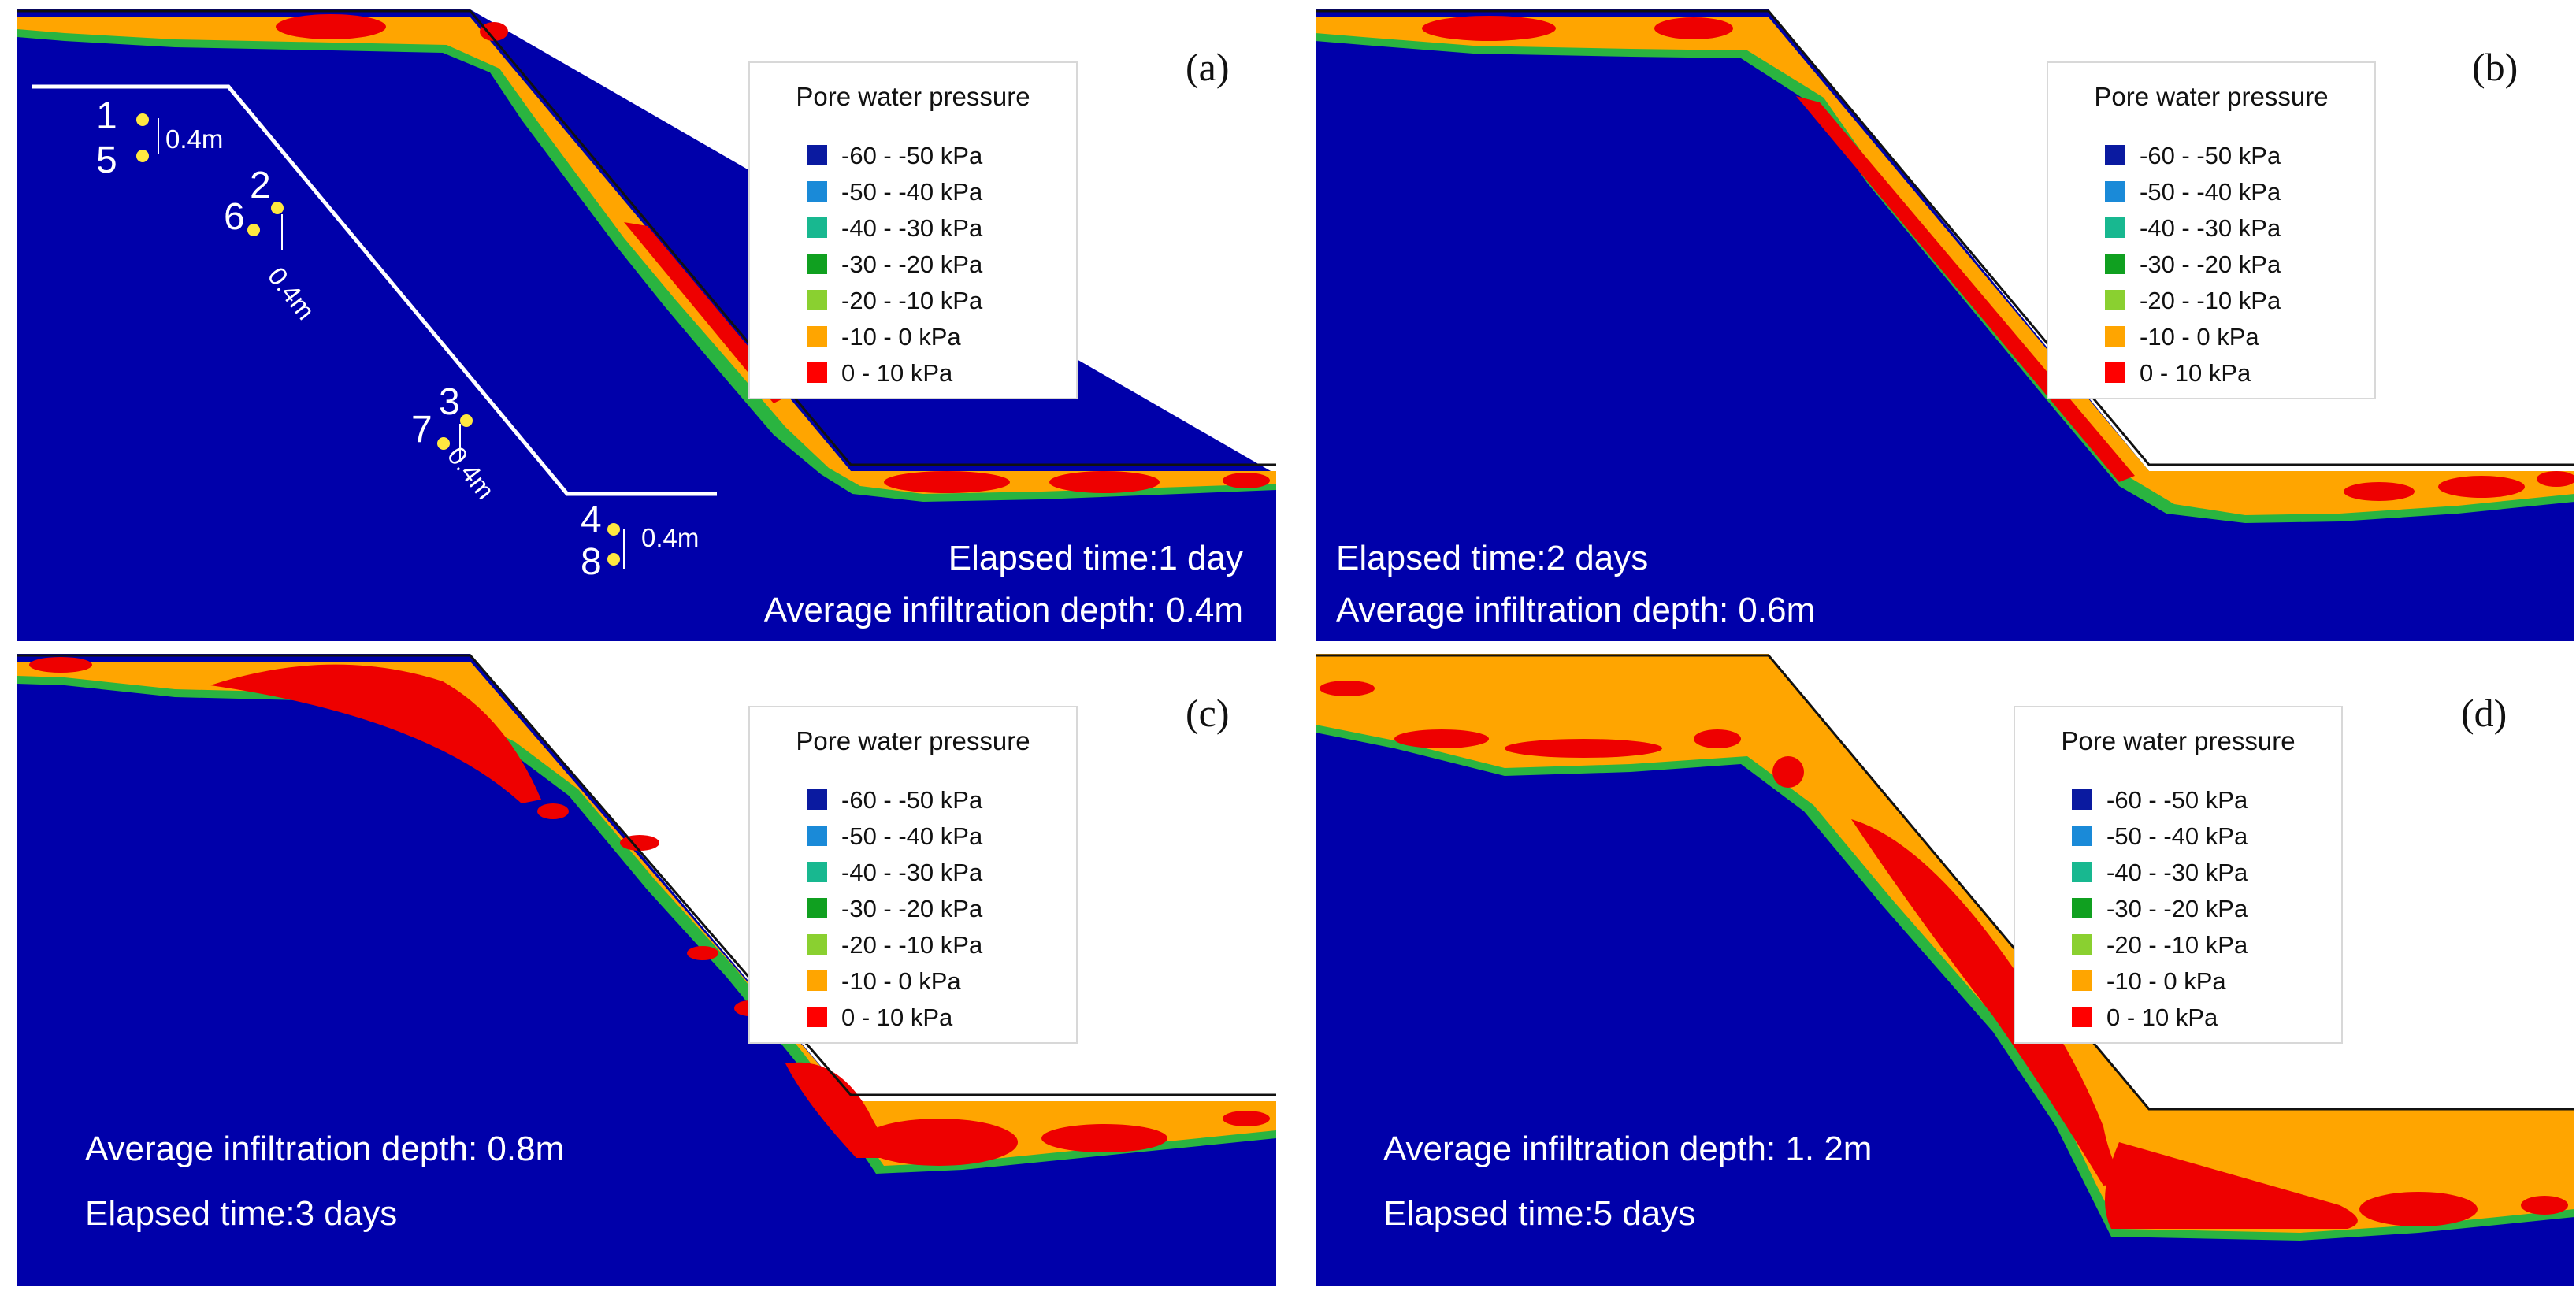  Describe the element at coordinates (1003, 610) in the screenshot. I see `infiltration-depth-caption: Average infiltration depth: 0.4m` at that location.